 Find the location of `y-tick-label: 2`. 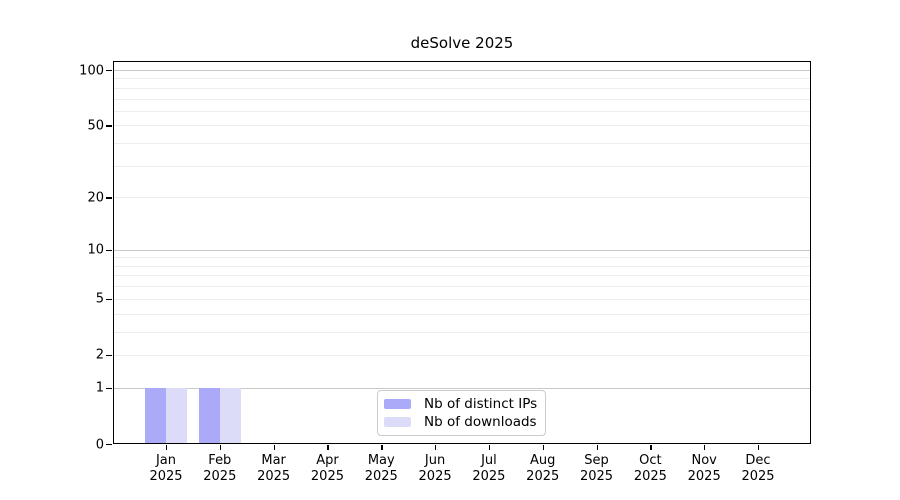

y-tick-label: 2 is located at coordinates (99, 355).